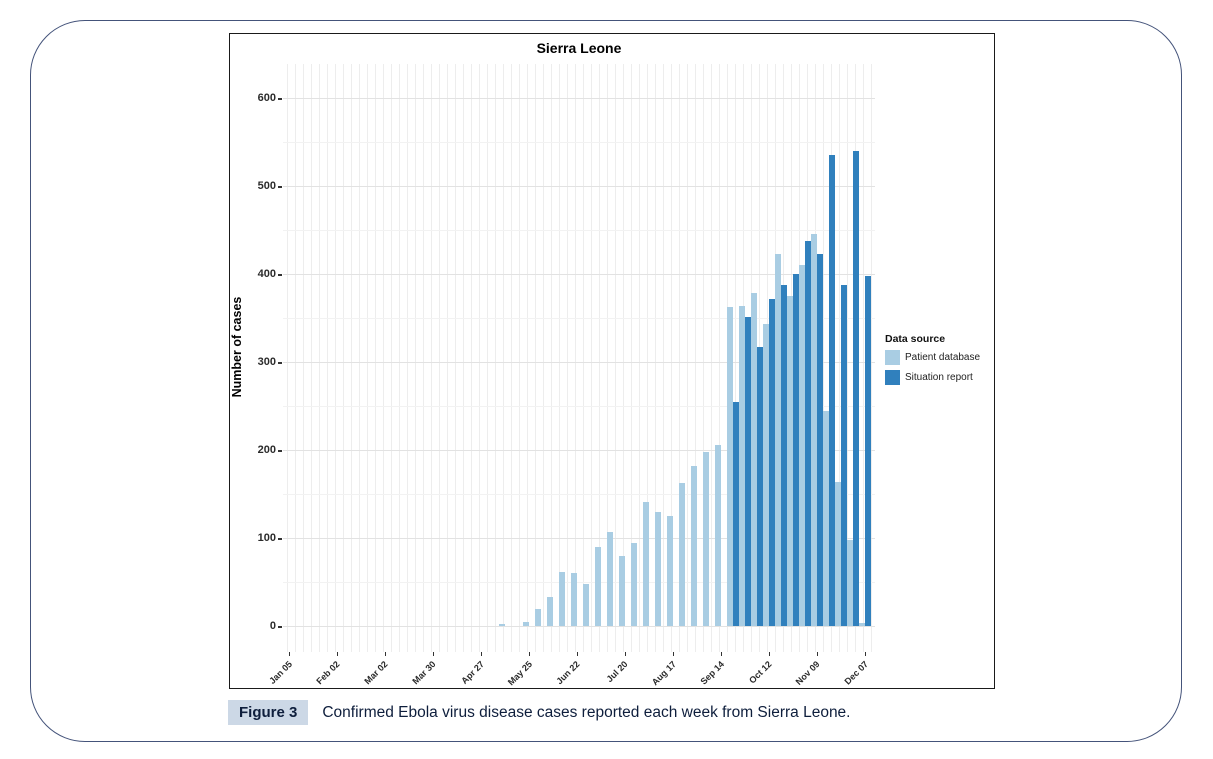 The height and width of the screenshot is (759, 1213). What do you see at coordinates (473, 672) in the screenshot?
I see `x-tick-label: Apr 27` at bounding box center [473, 672].